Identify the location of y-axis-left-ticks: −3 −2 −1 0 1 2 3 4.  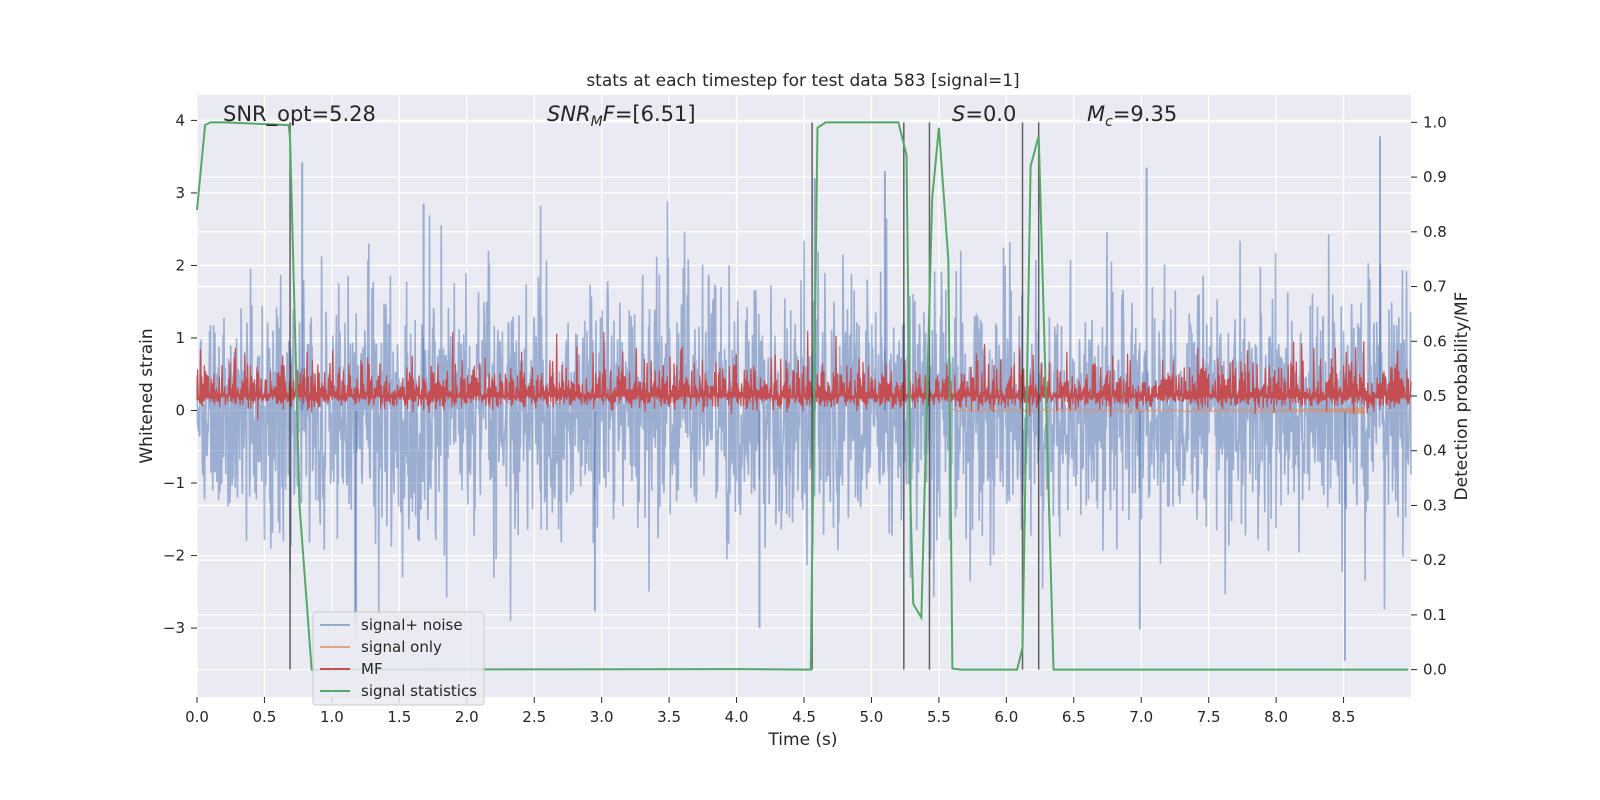
(180, 374).